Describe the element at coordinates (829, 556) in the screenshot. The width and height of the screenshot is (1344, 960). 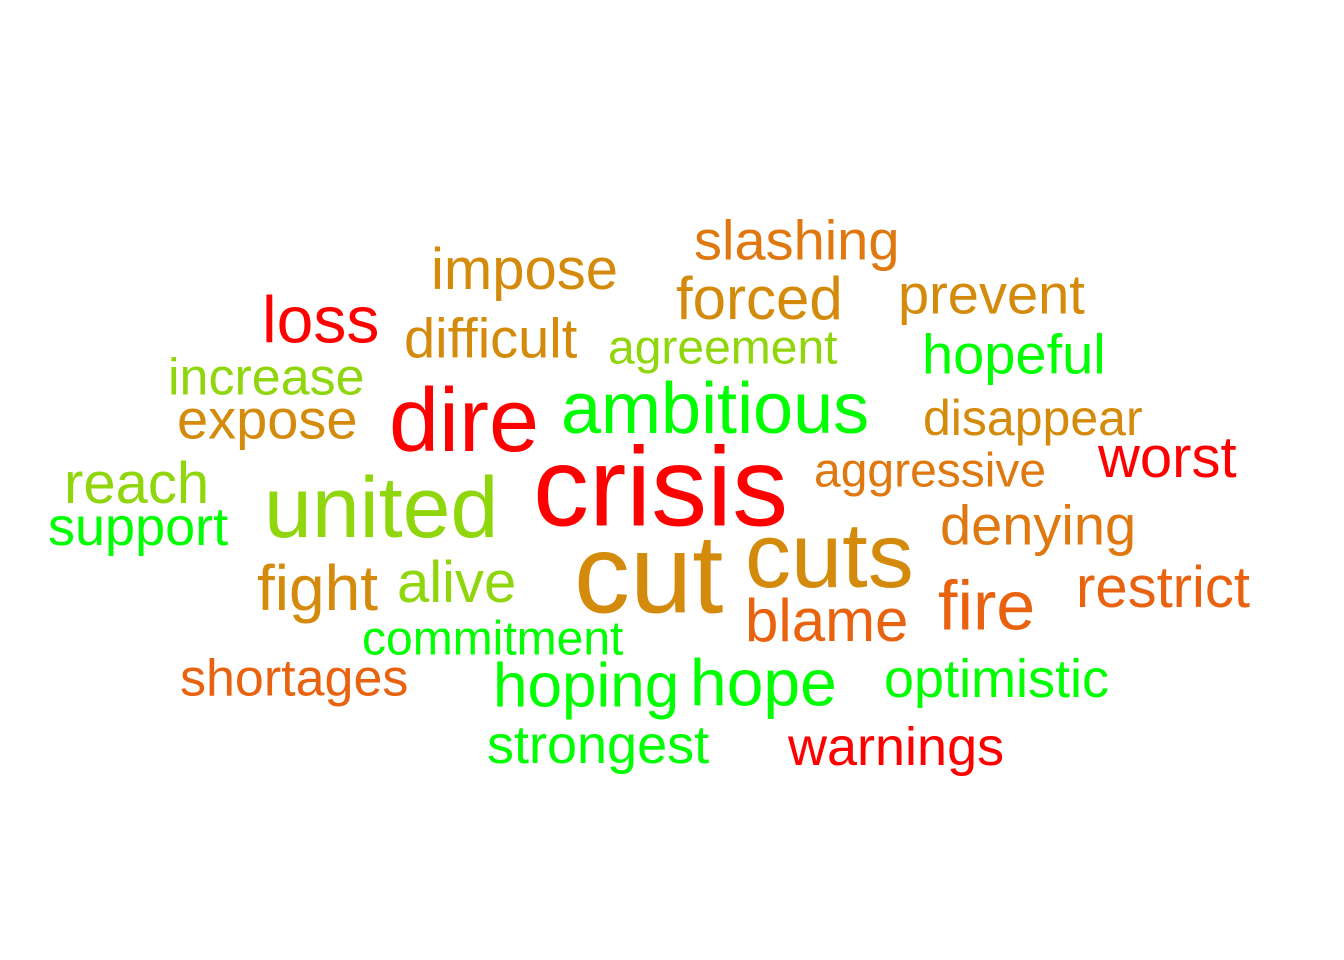
I see `word-cuts: cuts` at that location.